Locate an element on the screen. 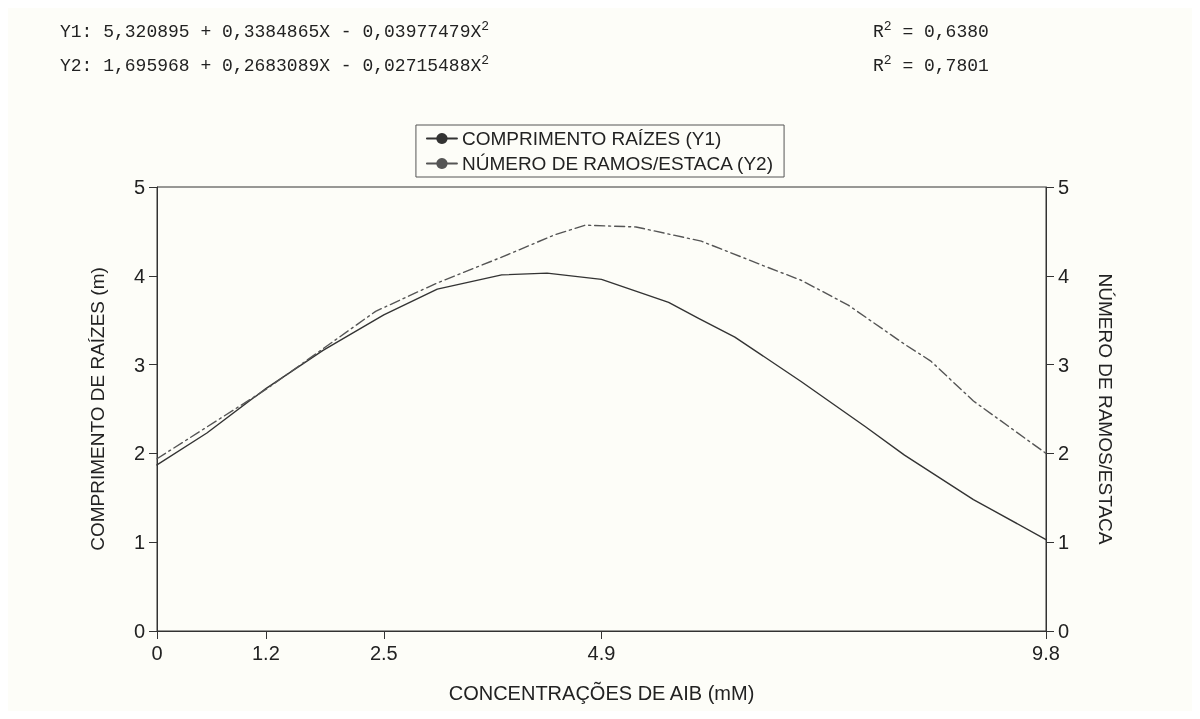 Image resolution: width=1200 pixels, height=719 pixels. x-tick-label: 9.8 is located at coordinates (1046, 653).